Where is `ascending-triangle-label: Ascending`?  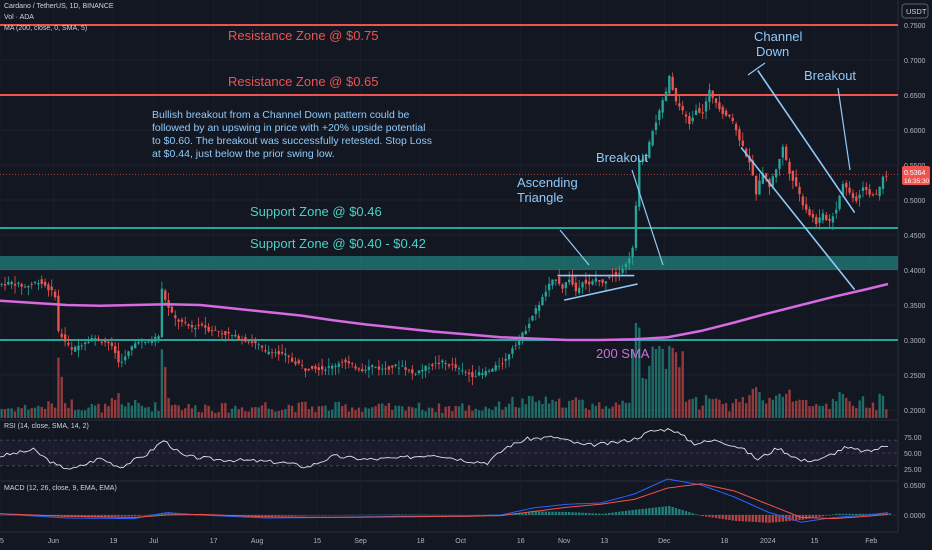
ascending-triangle-label: Ascending is located at coordinates (547, 182).